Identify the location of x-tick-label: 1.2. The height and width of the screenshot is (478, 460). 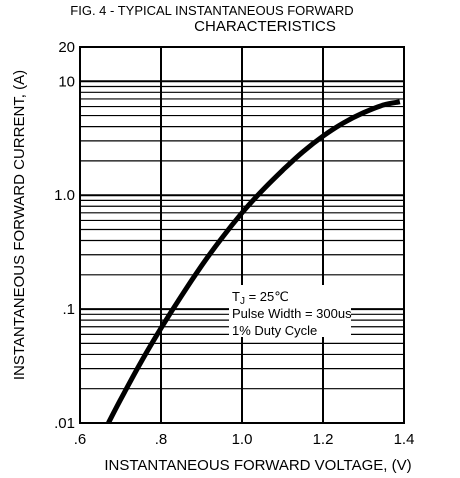
(323, 439).